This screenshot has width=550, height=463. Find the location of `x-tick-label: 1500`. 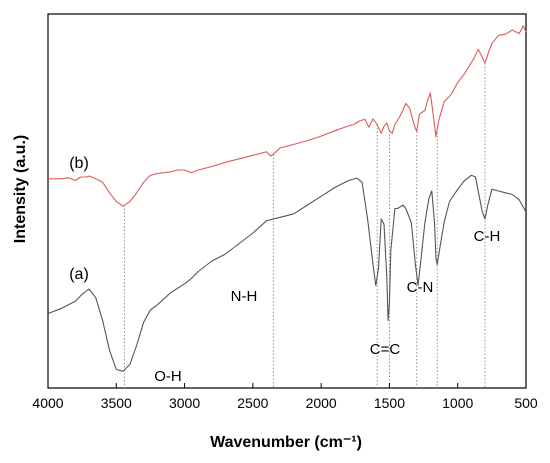

x-tick-label: 1500 is located at coordinates (389, 403).